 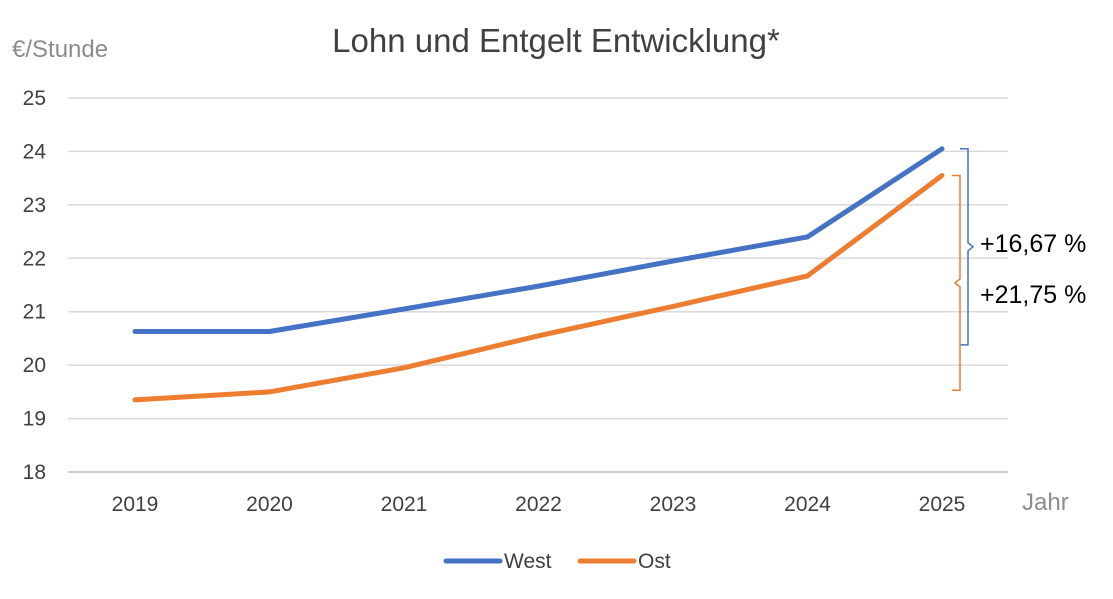 What do you see at coordinates (654, 561) in the screenshot?
I see `legend-label-ost: Ost` at bounding box center [654, 561].